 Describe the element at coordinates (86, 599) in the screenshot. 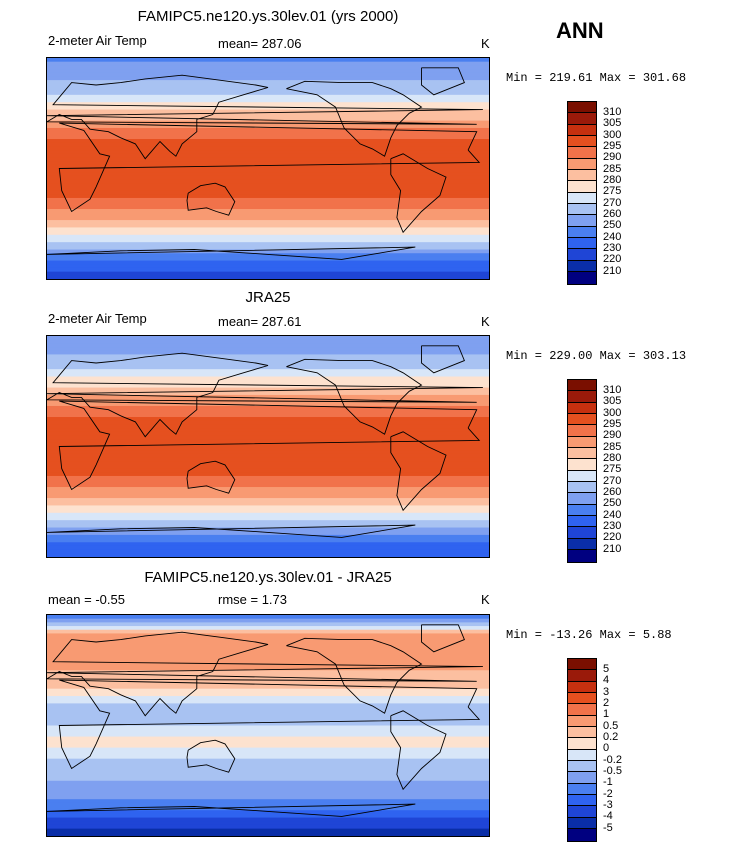

I see `panel-3-mean: mean = -0.55` at that location.